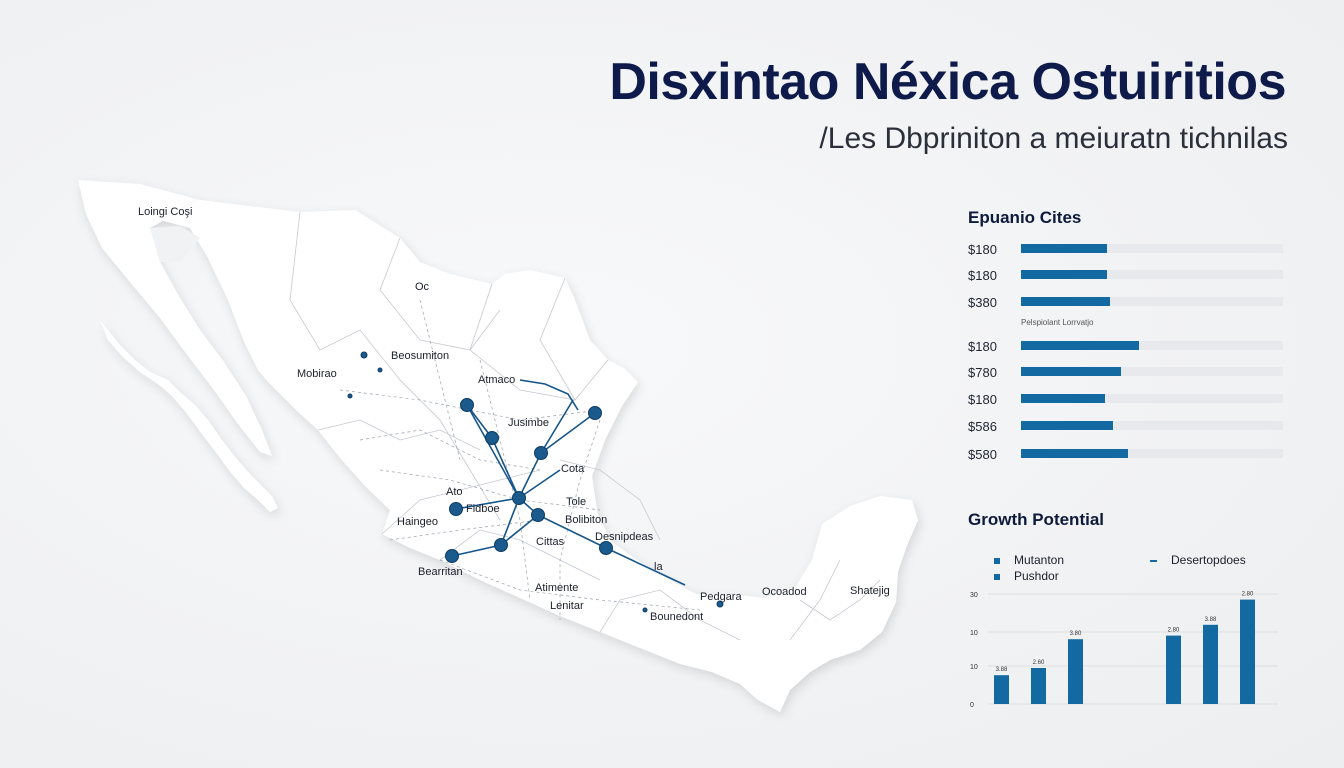 The height and width of the screenshot is (768, 1344). What do you see at coordinates (556, 588) in the screenshot?
I see `map-label: Atimente` at bounding box center [556, 588].